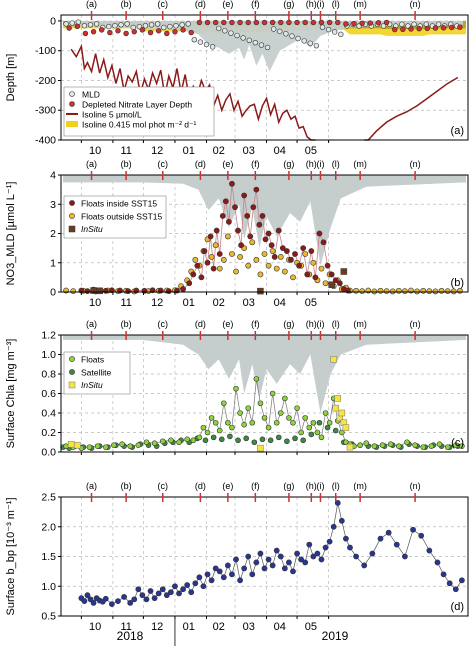 The image size is (474, 647). What do you see at coordinates (126, 4) in the screenshot?
I see `event-label: (b)` at bounding box center [126, 4].